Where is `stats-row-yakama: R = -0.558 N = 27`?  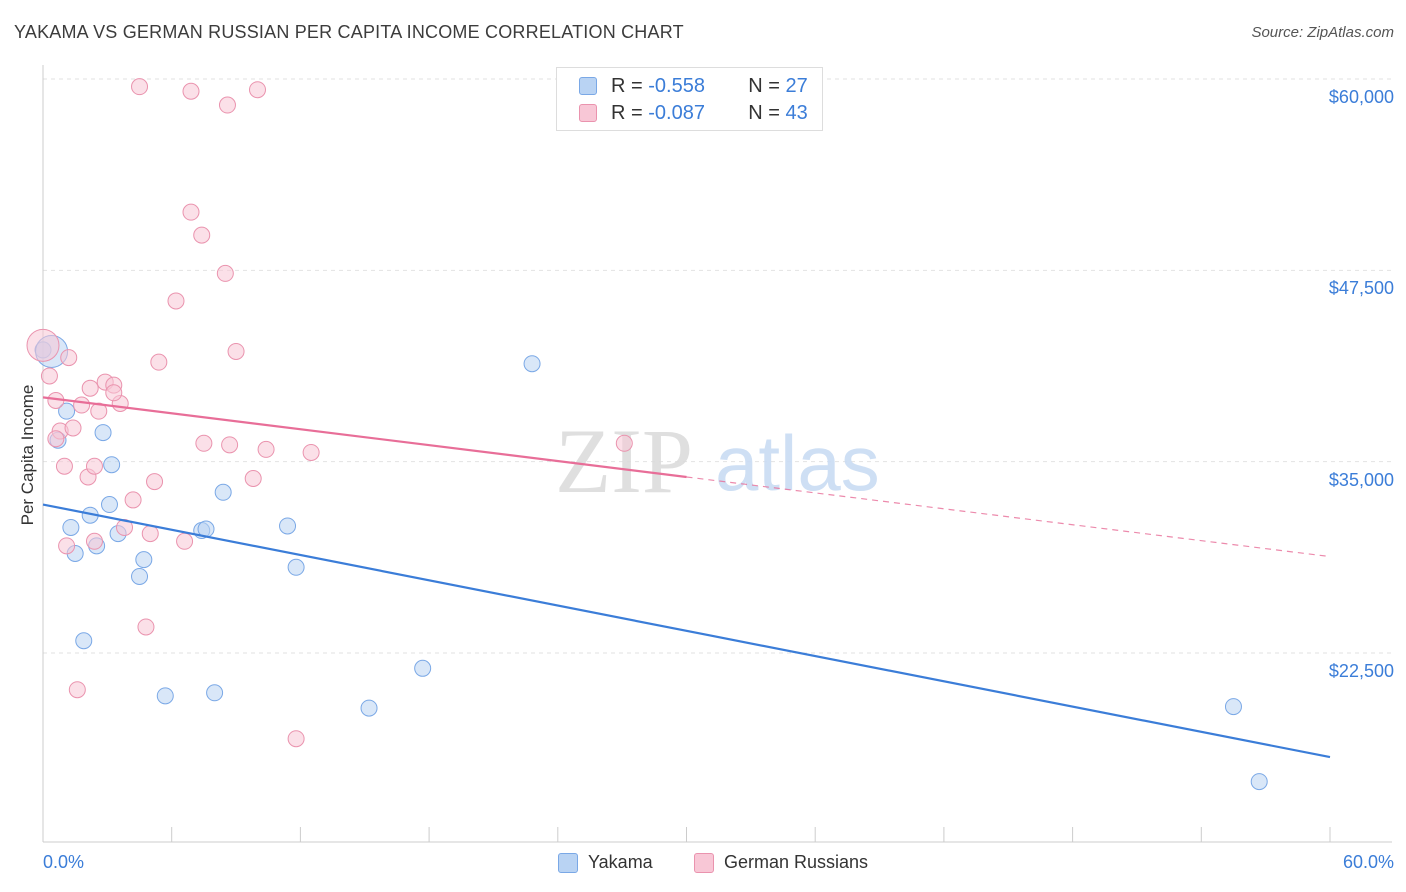
stats-row-yakama: R = -0.558 N = 27 is located at coordinates (693, 86).